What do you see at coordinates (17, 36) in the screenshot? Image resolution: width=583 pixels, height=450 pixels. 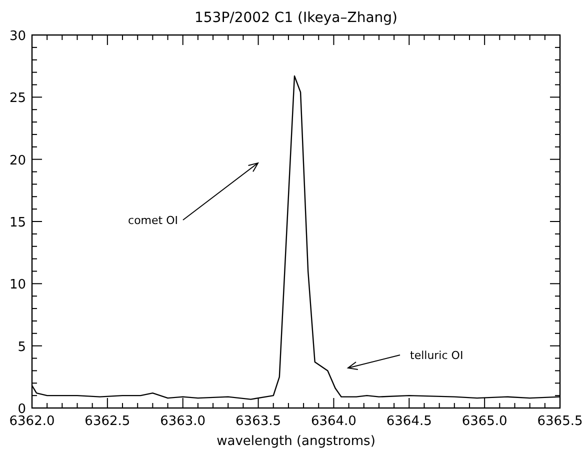 I see `y-tick-label: 30` at bounding box center [17, 36].